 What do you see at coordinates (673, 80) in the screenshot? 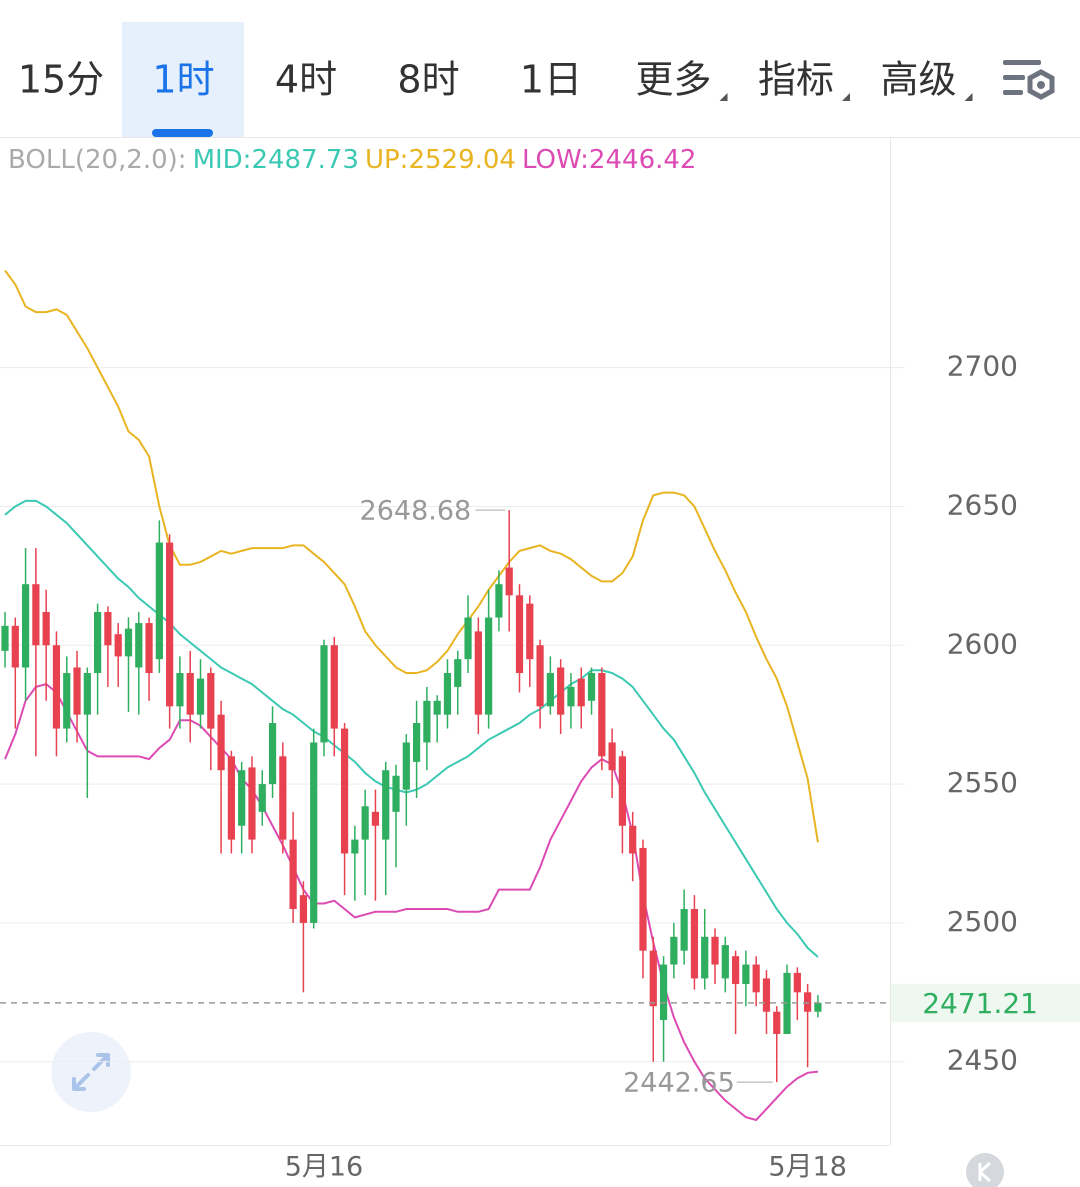
I see `tab: 更多` at bounding box center [673, 80].